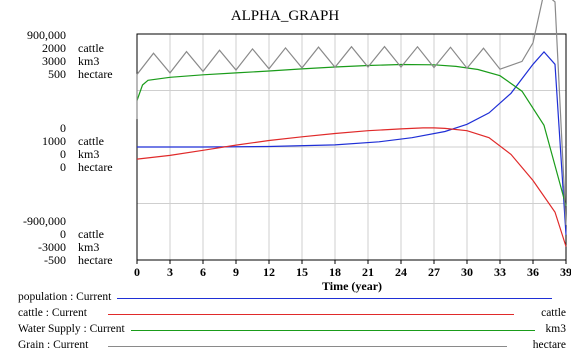  What do you see at coordinates (500, 272) in the screenshot?
I see `x-tick-label: 33` at bounding box center [500, 272].